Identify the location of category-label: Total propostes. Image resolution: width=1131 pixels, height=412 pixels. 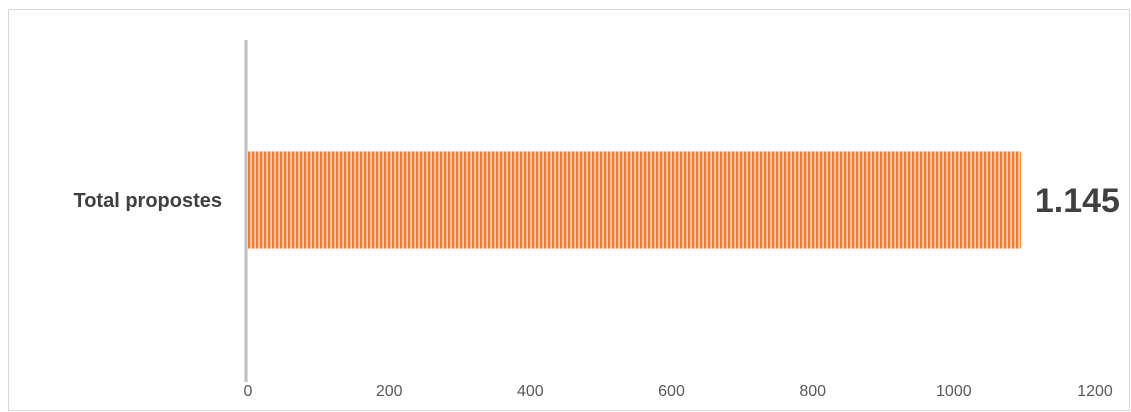
(147, 201).